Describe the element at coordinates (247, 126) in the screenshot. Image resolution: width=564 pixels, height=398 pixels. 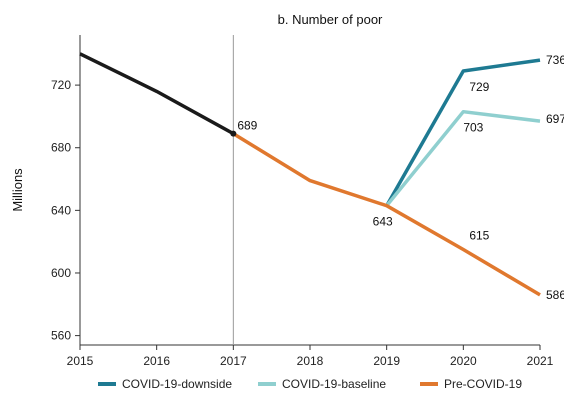
I see `data-label: 689` at that location.